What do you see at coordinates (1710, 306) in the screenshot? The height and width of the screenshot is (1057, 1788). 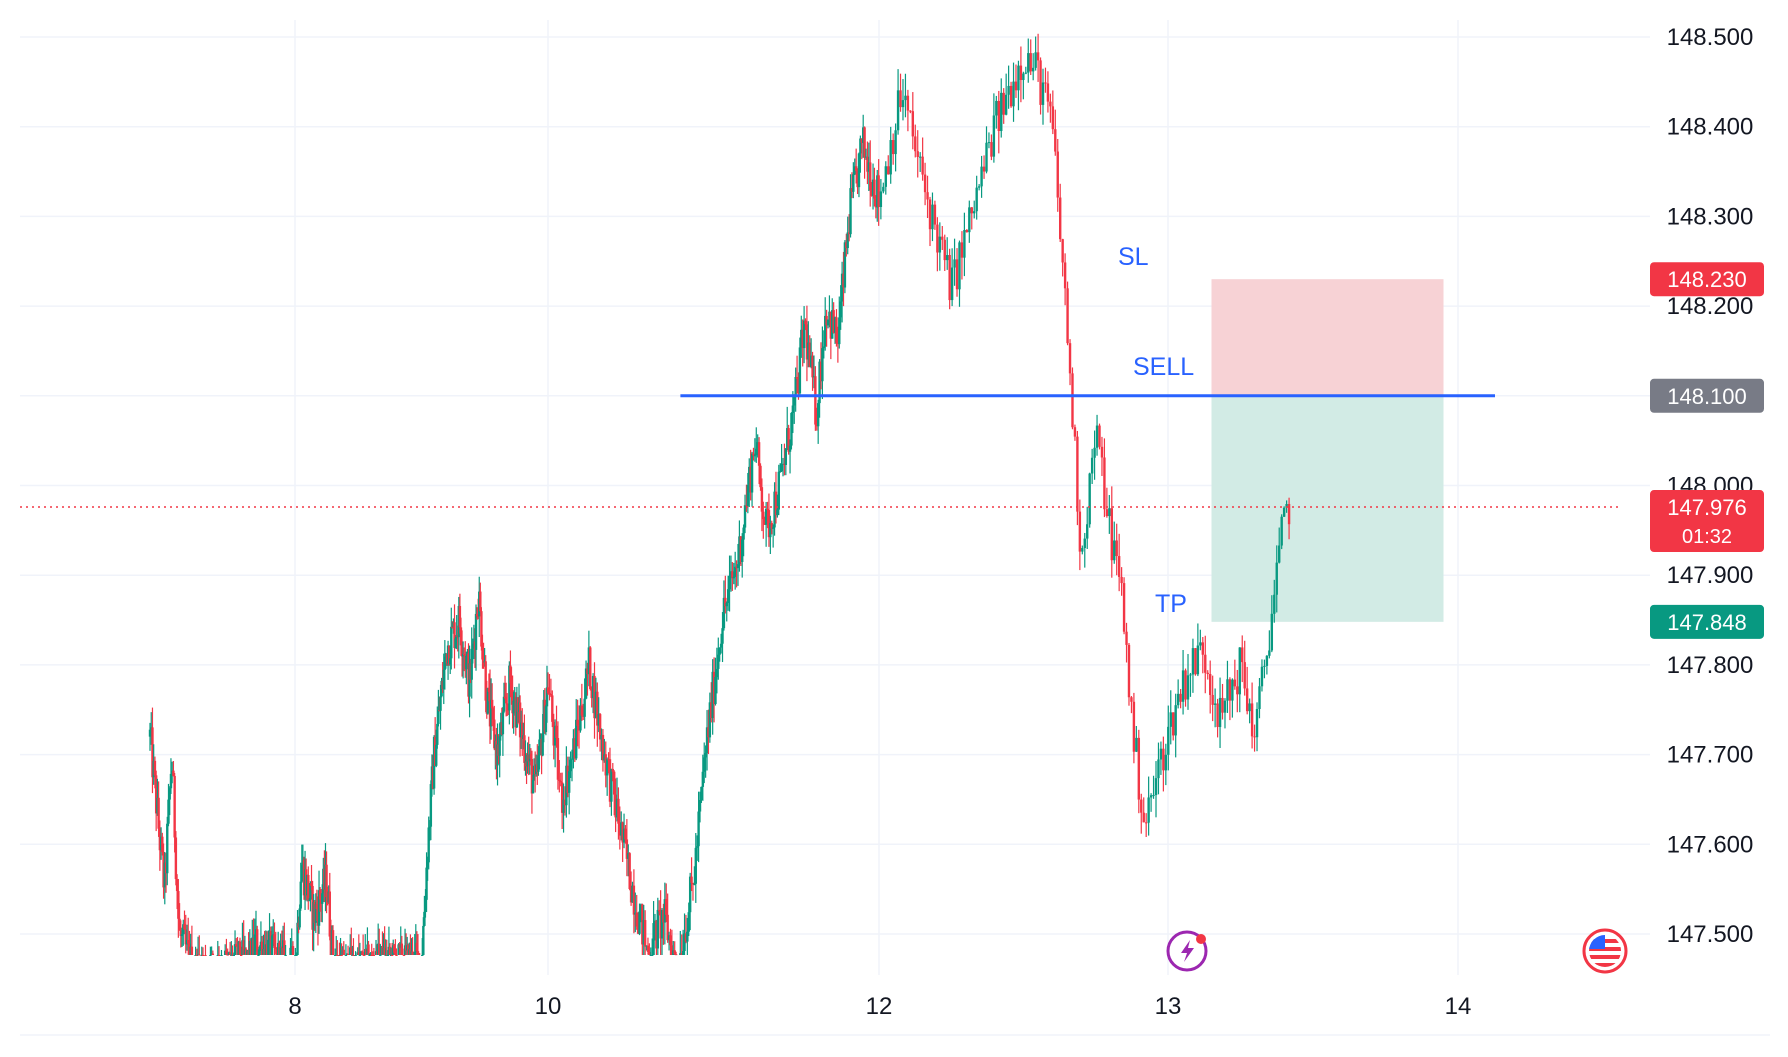 I see `price-tick-label: 148.200` at bounding box center [1710, 306].